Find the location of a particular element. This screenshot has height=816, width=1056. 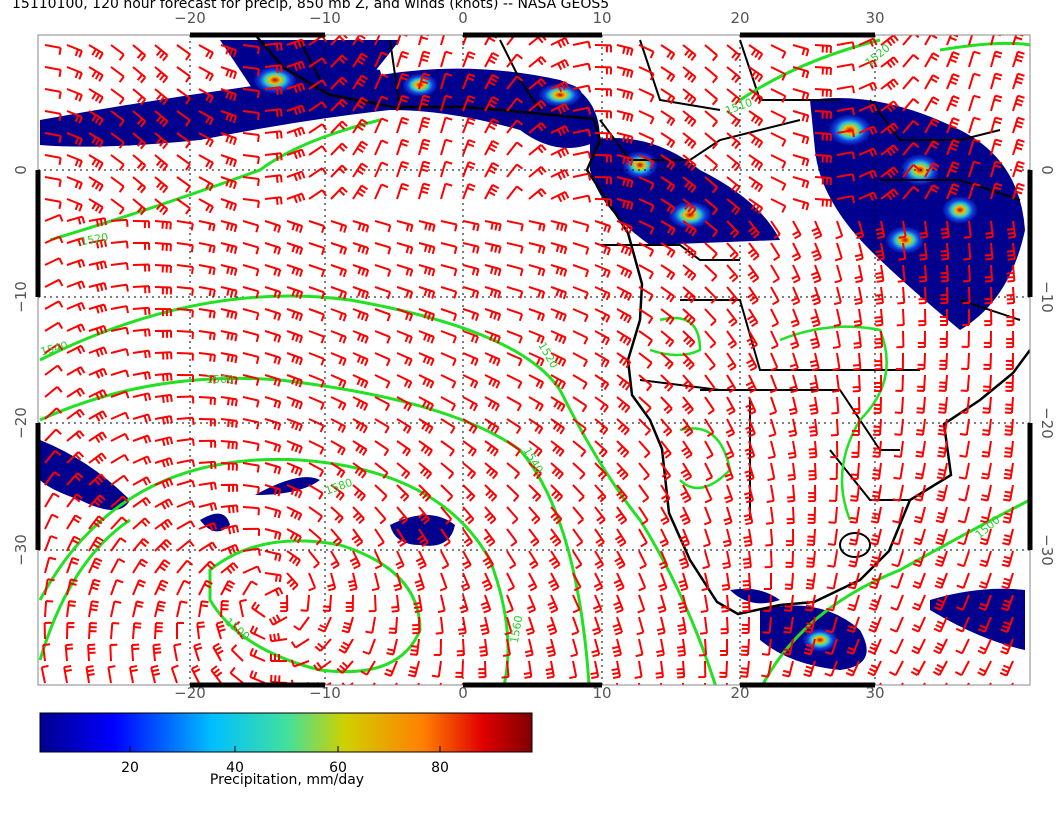

precip-area is located at coordinates (422, 530).